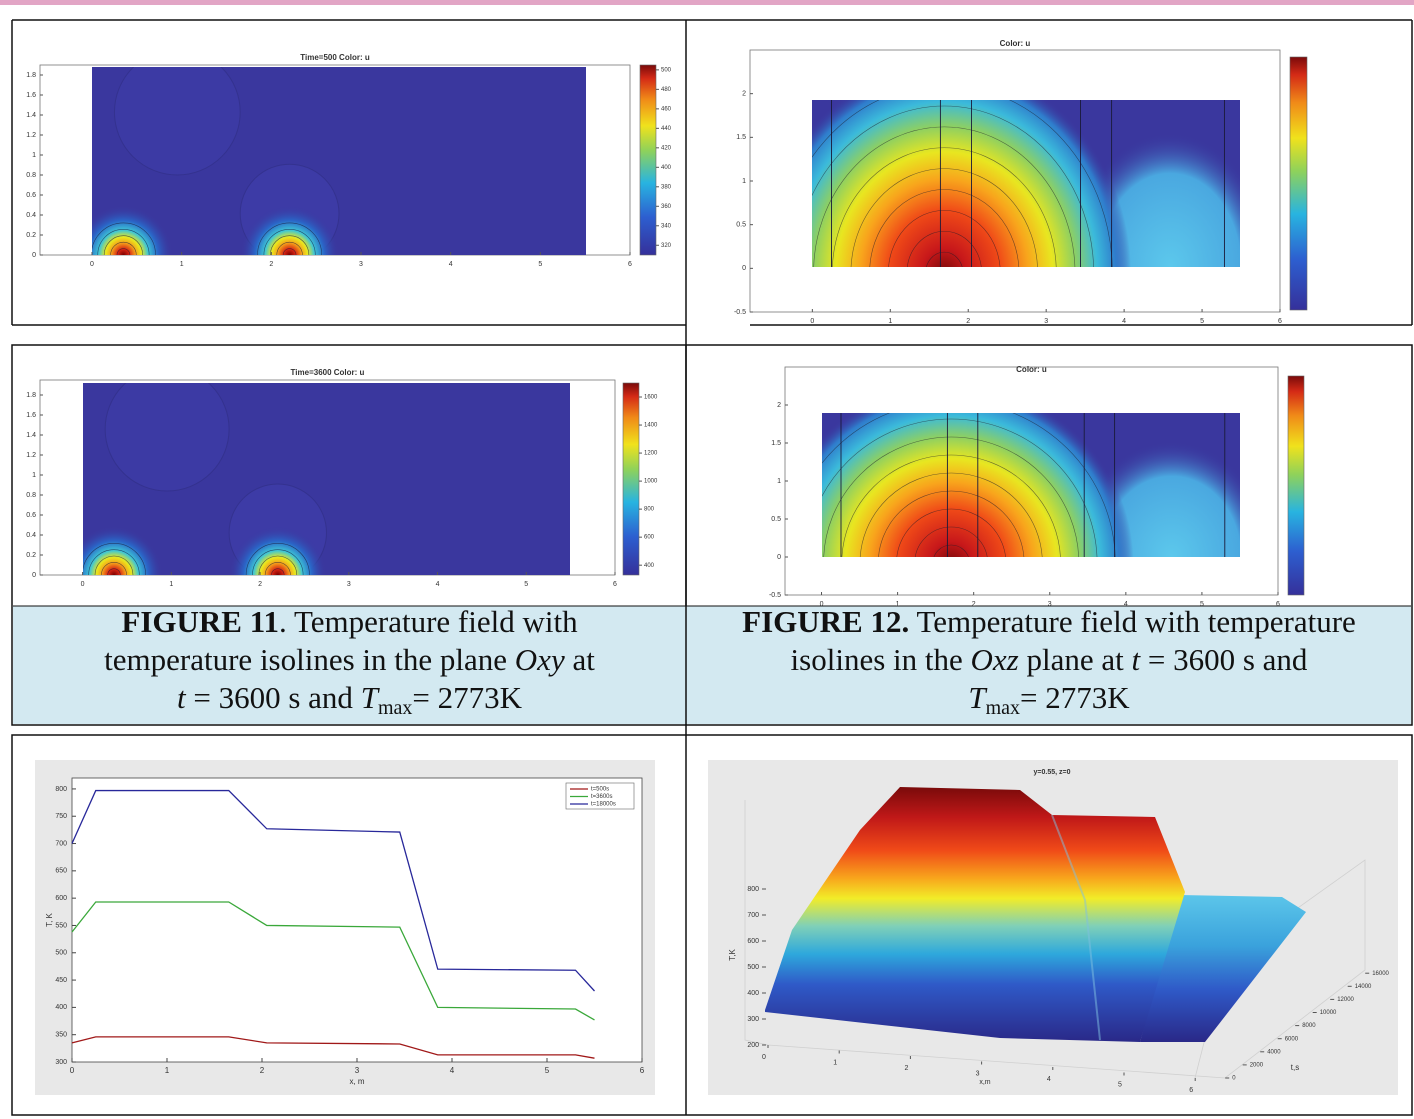 The height and width of the screenshot is (1119, 1414). I want to click on colorbar-tick-label: 800, so click(649, 510).